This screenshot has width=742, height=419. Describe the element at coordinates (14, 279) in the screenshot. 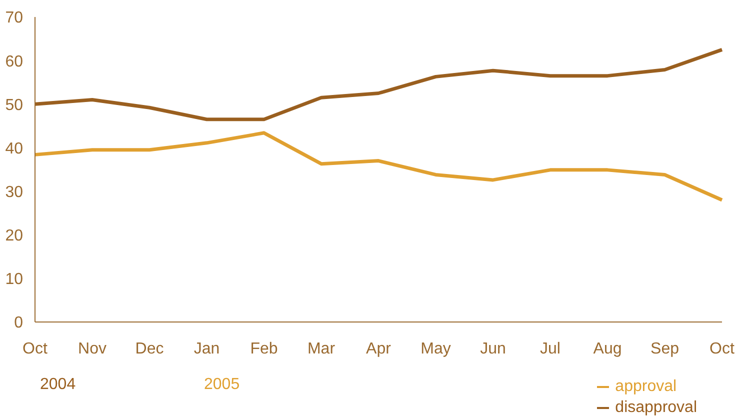

I see `y-tick-label: 10` at that location.